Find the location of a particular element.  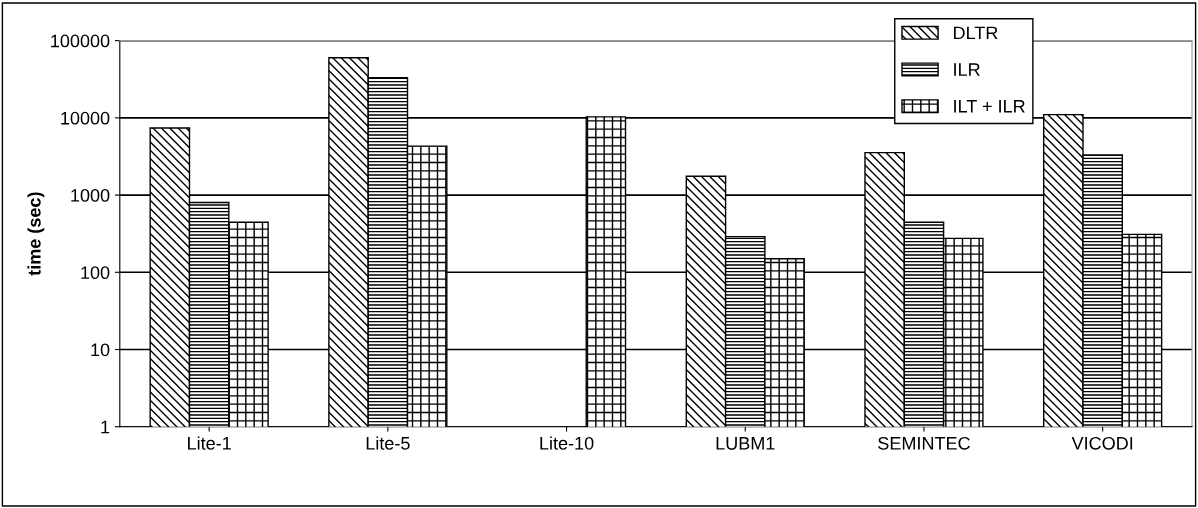

x-tick-label: Lite-1 is located at coordinates (209, 443).